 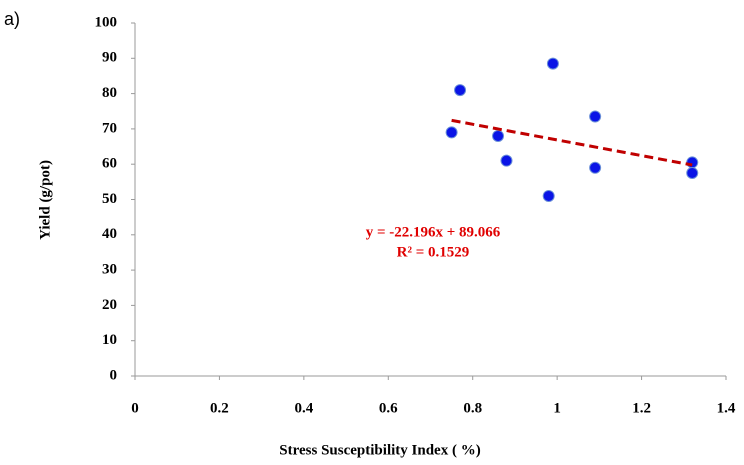 I want to click on x-tick-label: 1, so click(x=557, y=408).